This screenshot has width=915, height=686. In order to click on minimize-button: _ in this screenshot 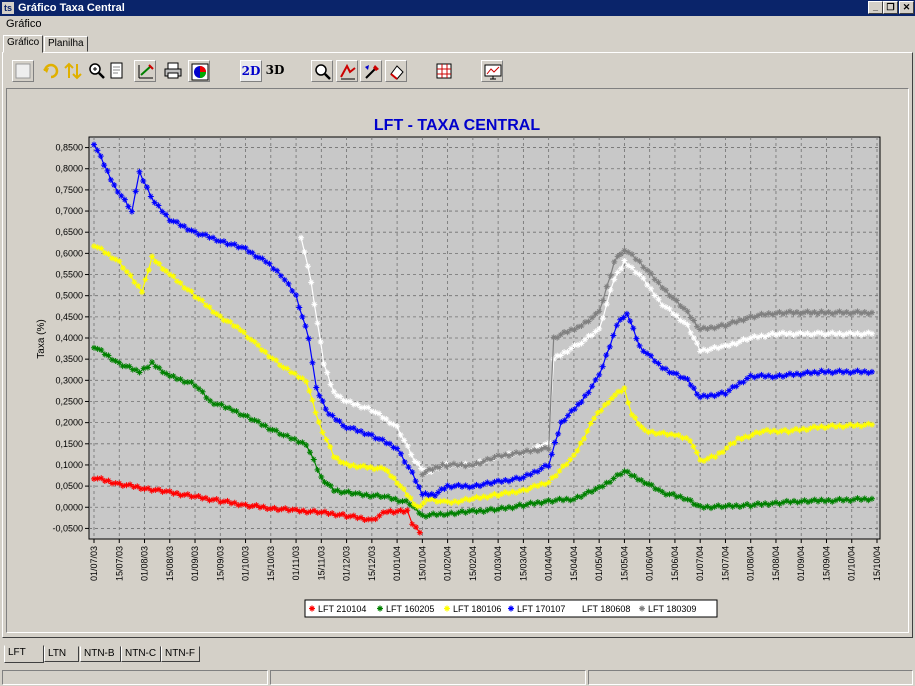, I will do `click(875, 7)`.